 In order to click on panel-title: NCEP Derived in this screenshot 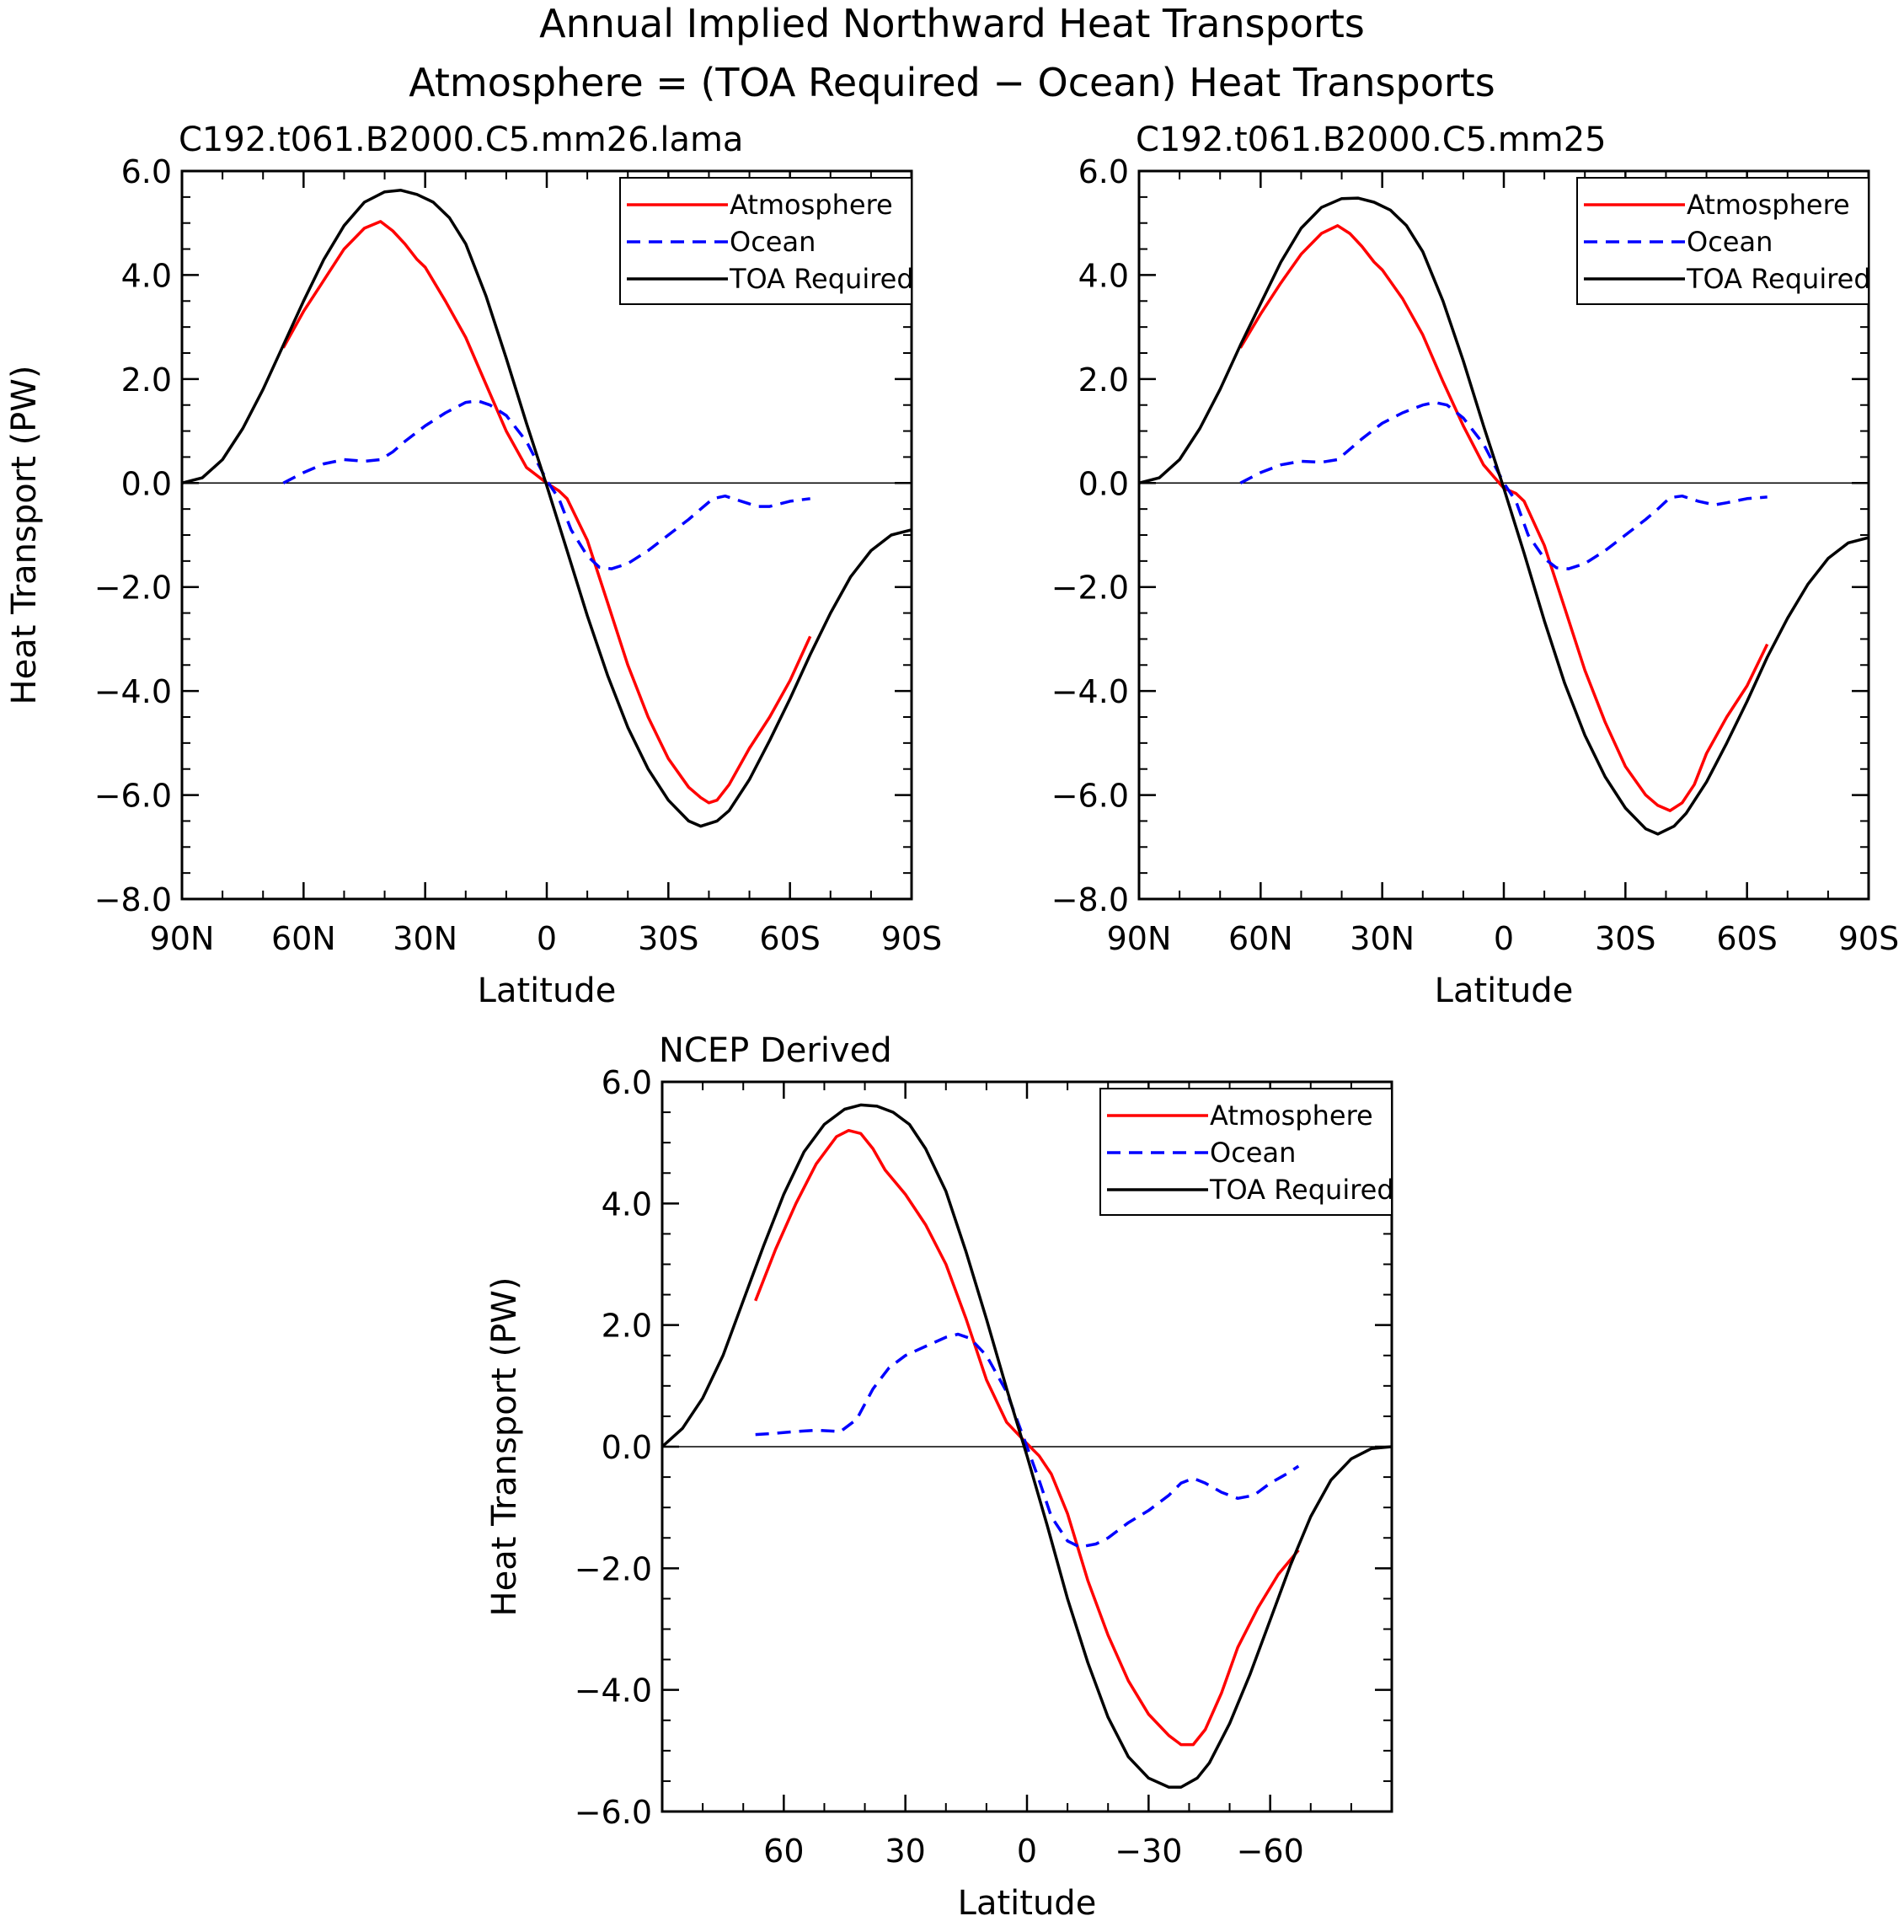, I will do `click(775, 1050)`.